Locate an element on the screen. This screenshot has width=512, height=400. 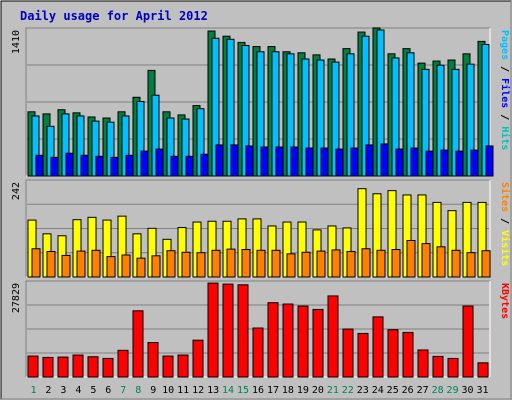
x-tick-day-4: 4 is located at coordinates (78, 390).